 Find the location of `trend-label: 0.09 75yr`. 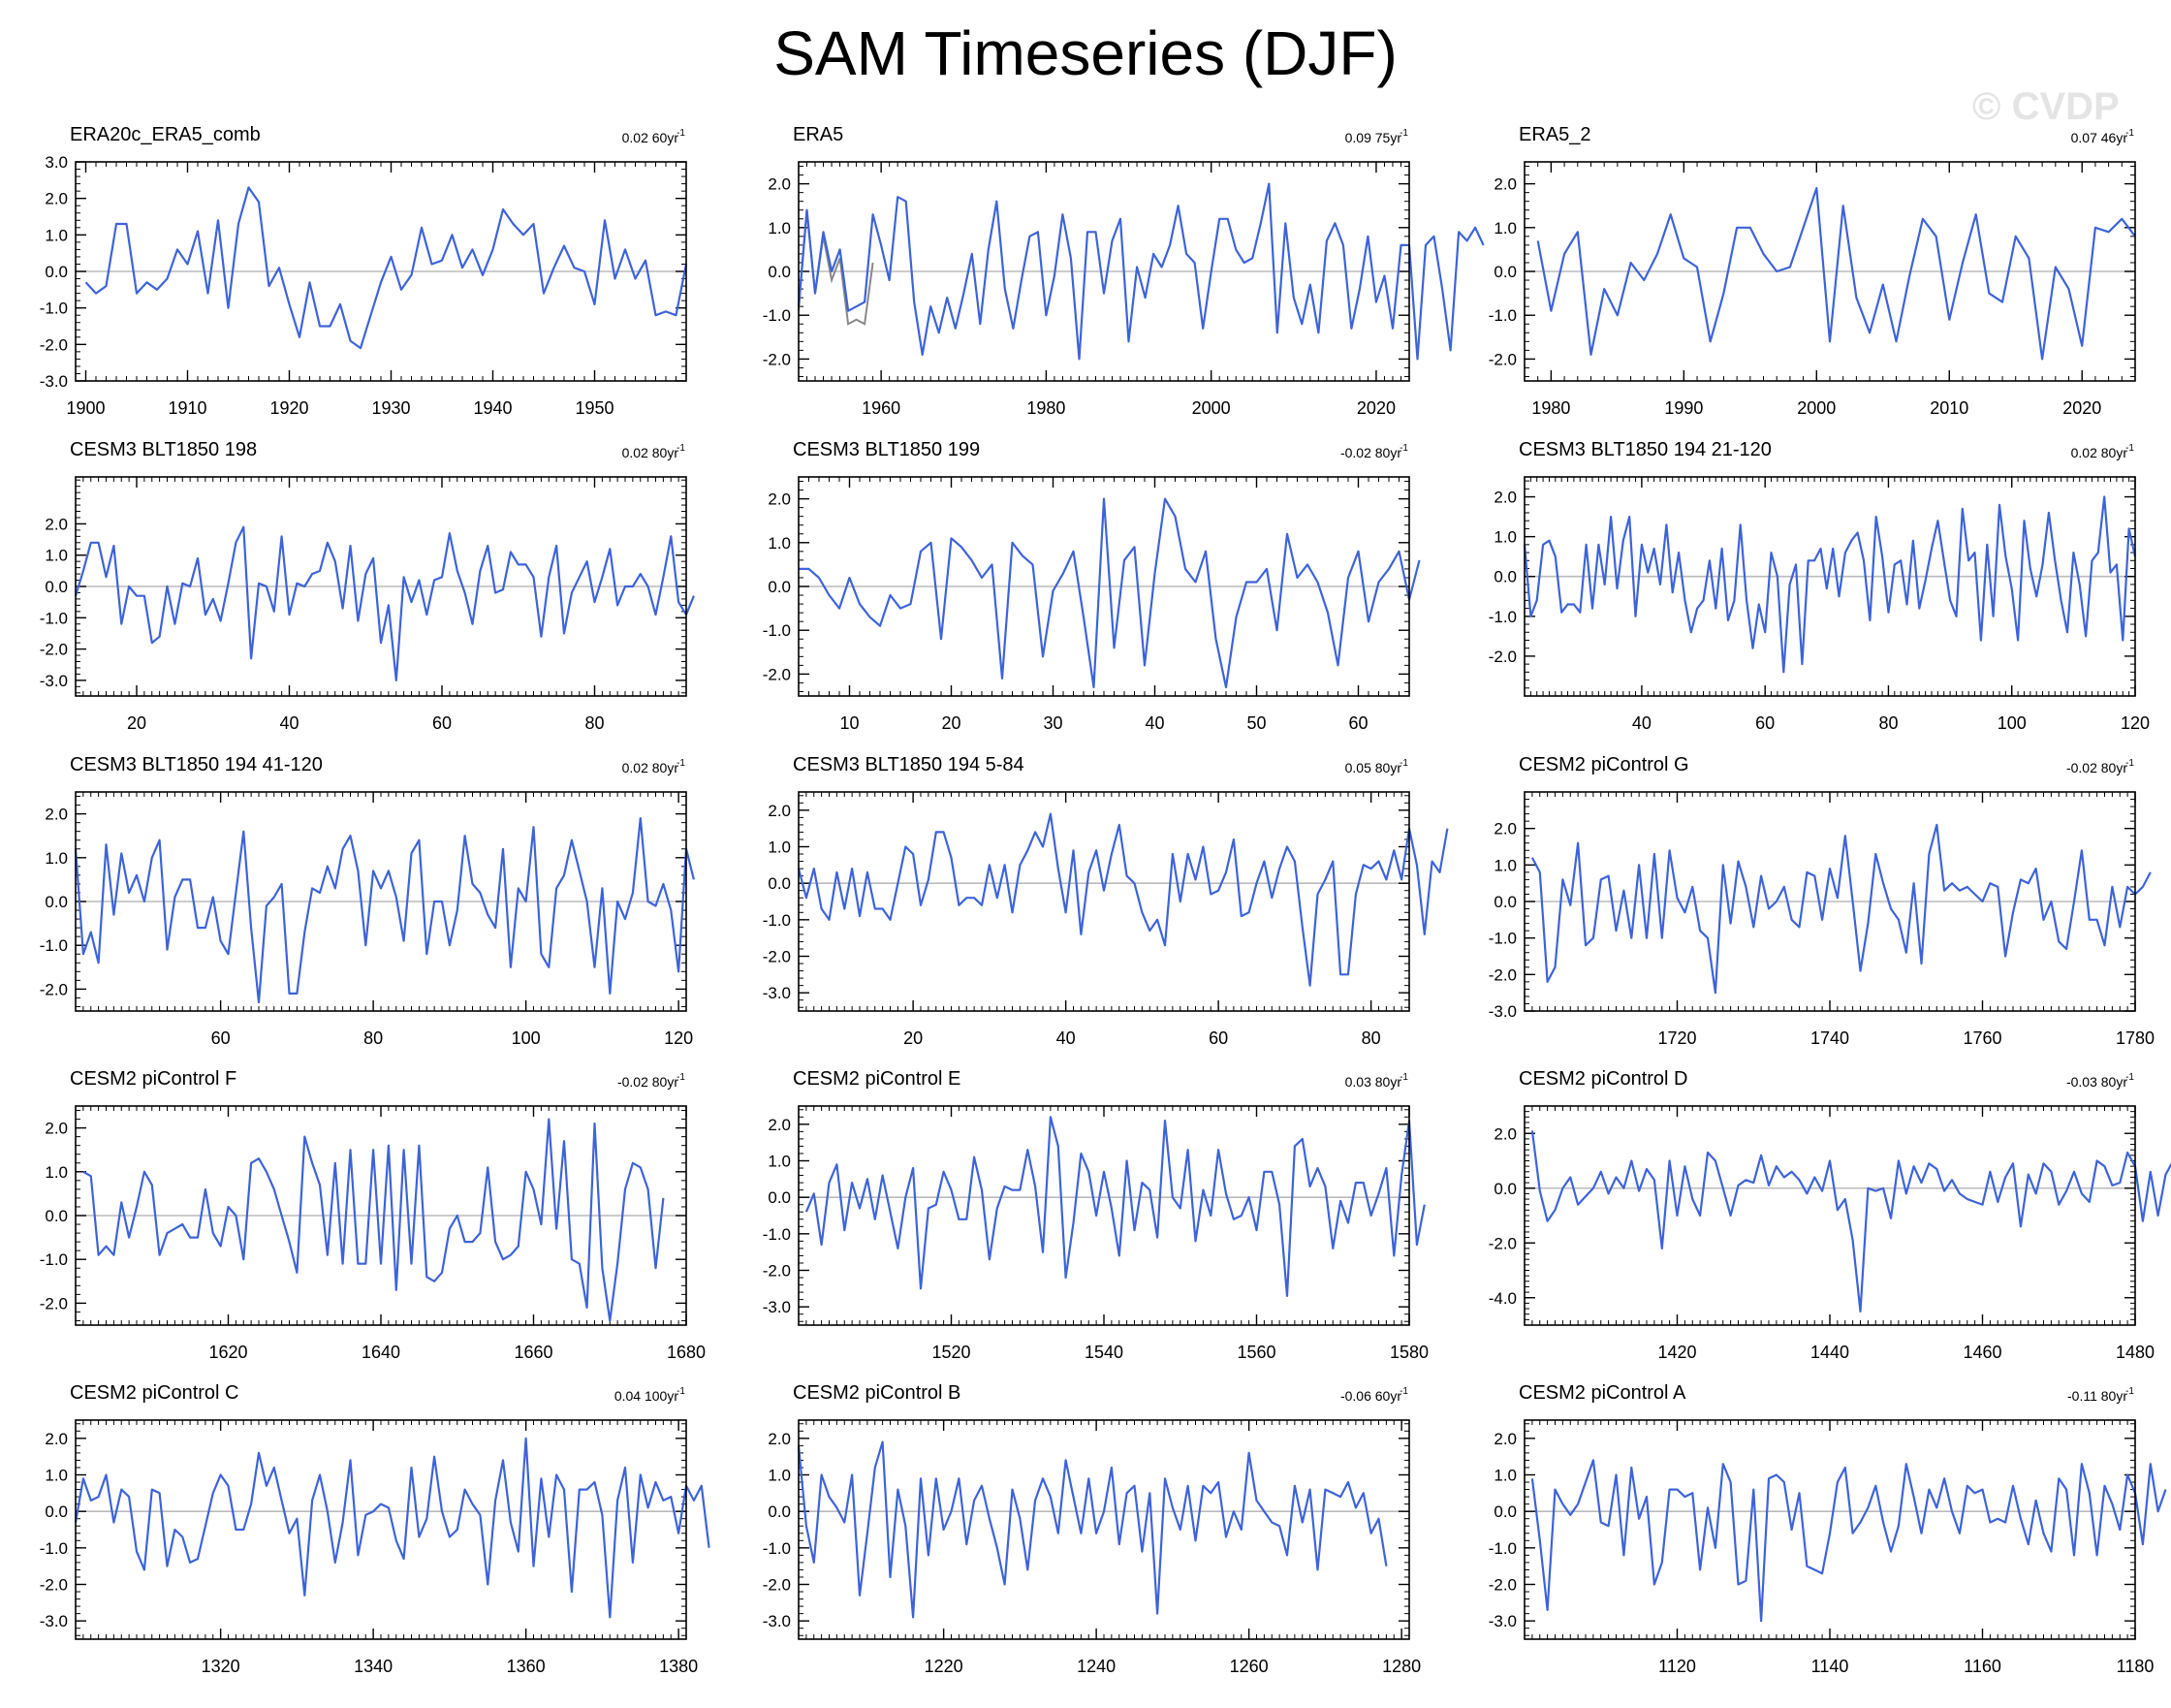

trend-label: 0.09 75yr is located at coordinates (1373, 137).